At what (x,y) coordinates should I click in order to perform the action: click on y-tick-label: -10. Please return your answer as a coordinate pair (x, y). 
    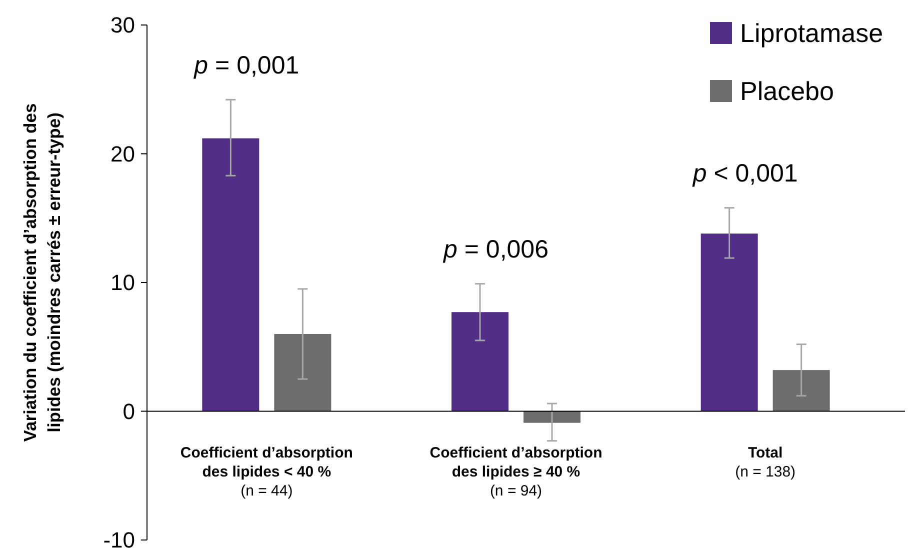
    Looking at the image, I should click on (119, 538).